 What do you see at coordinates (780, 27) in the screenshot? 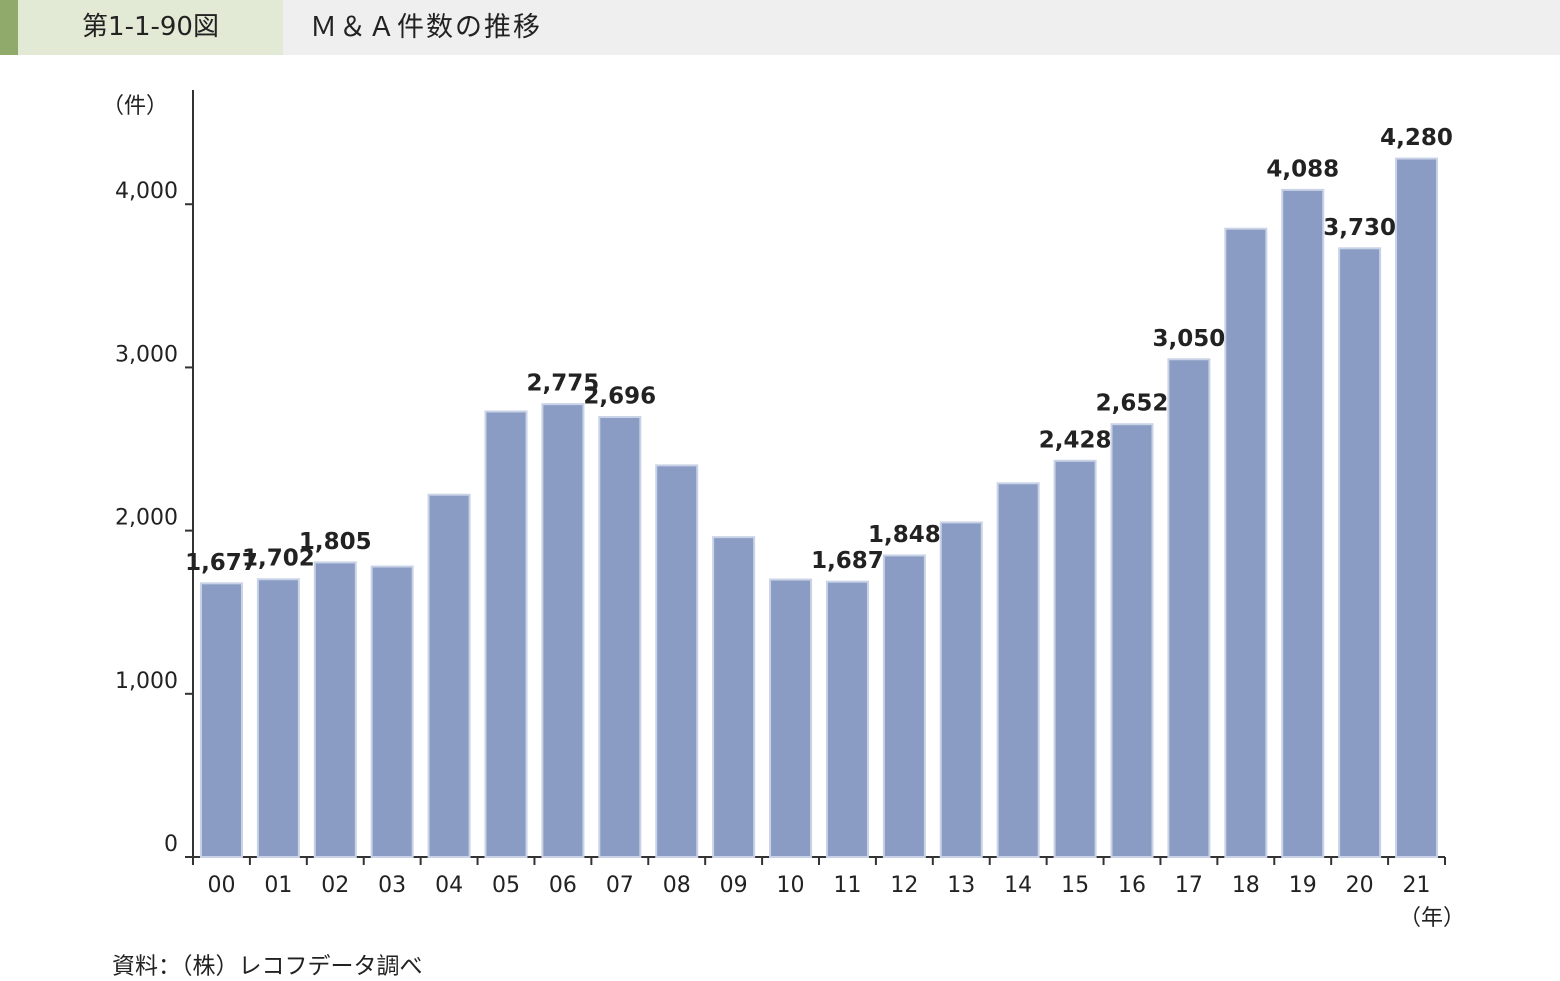
I see `header-bar: 第1-1-90図 Ｍ＆Ａ件数の推移` at bounding box center [780, 27].